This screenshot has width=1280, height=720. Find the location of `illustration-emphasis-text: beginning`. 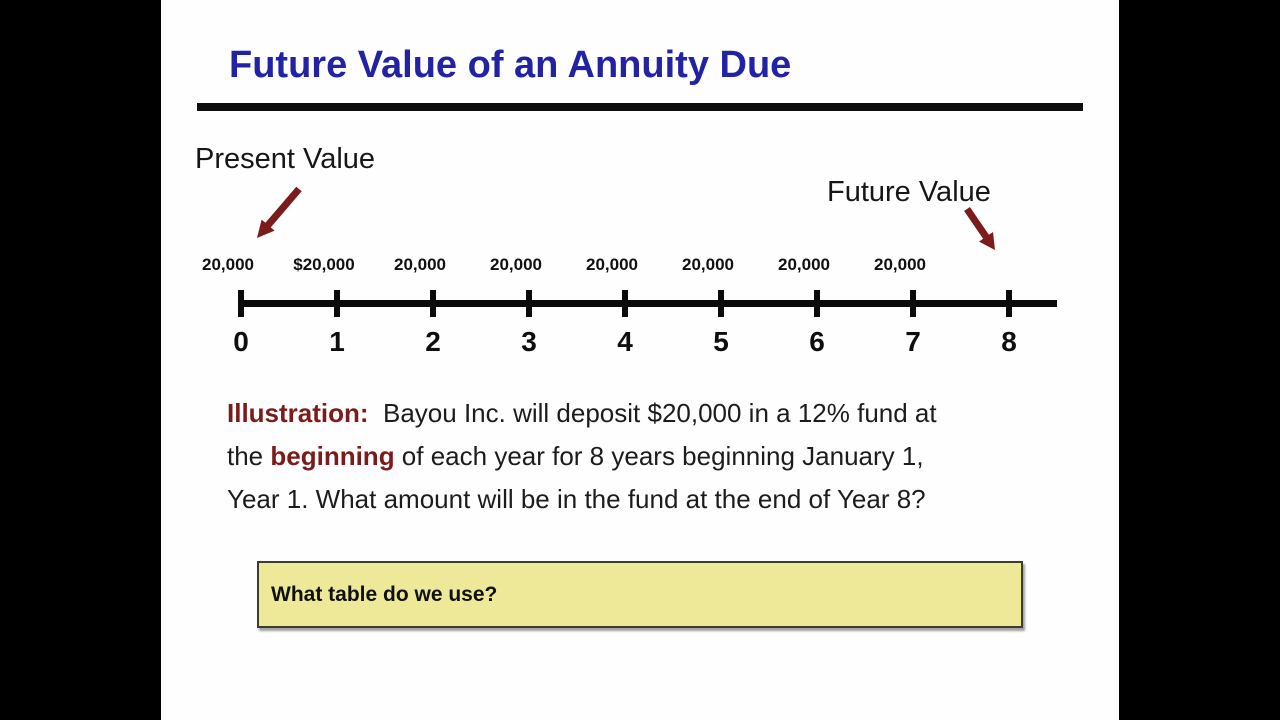

illustration-emphasis-text: beginning is located at coordinates (332, 456).